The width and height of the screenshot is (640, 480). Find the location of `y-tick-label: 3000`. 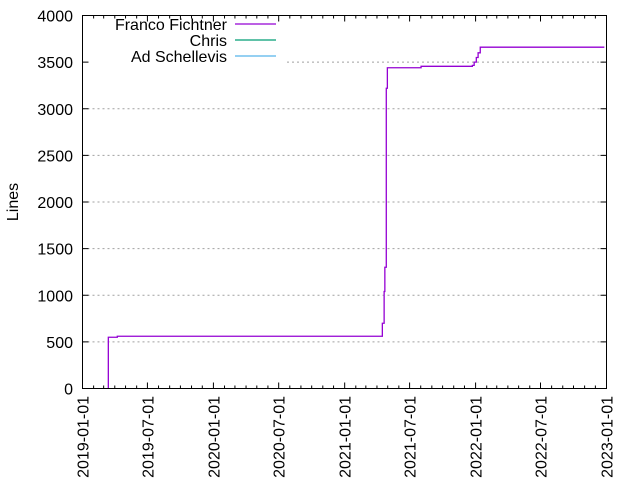

y-tick-label: 3000 is located at coordinates (55, 110).